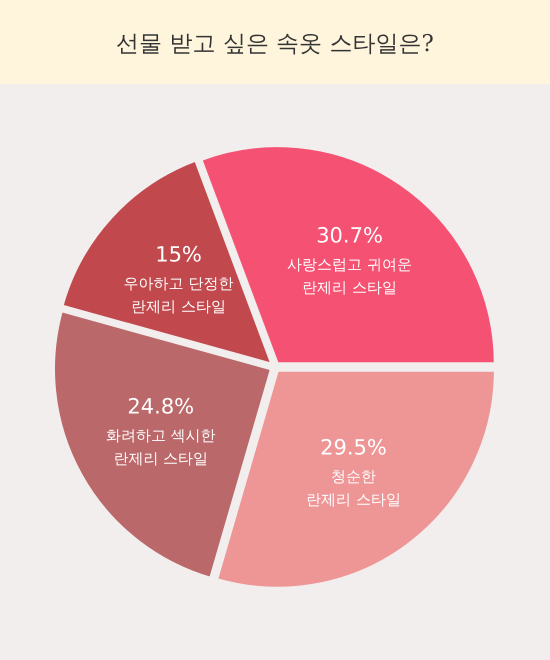  Describe the element at coordinates (179, 295) in the screenshot. I see `slice-label: 우아하고 단정한 란제리 스타일` at that location.